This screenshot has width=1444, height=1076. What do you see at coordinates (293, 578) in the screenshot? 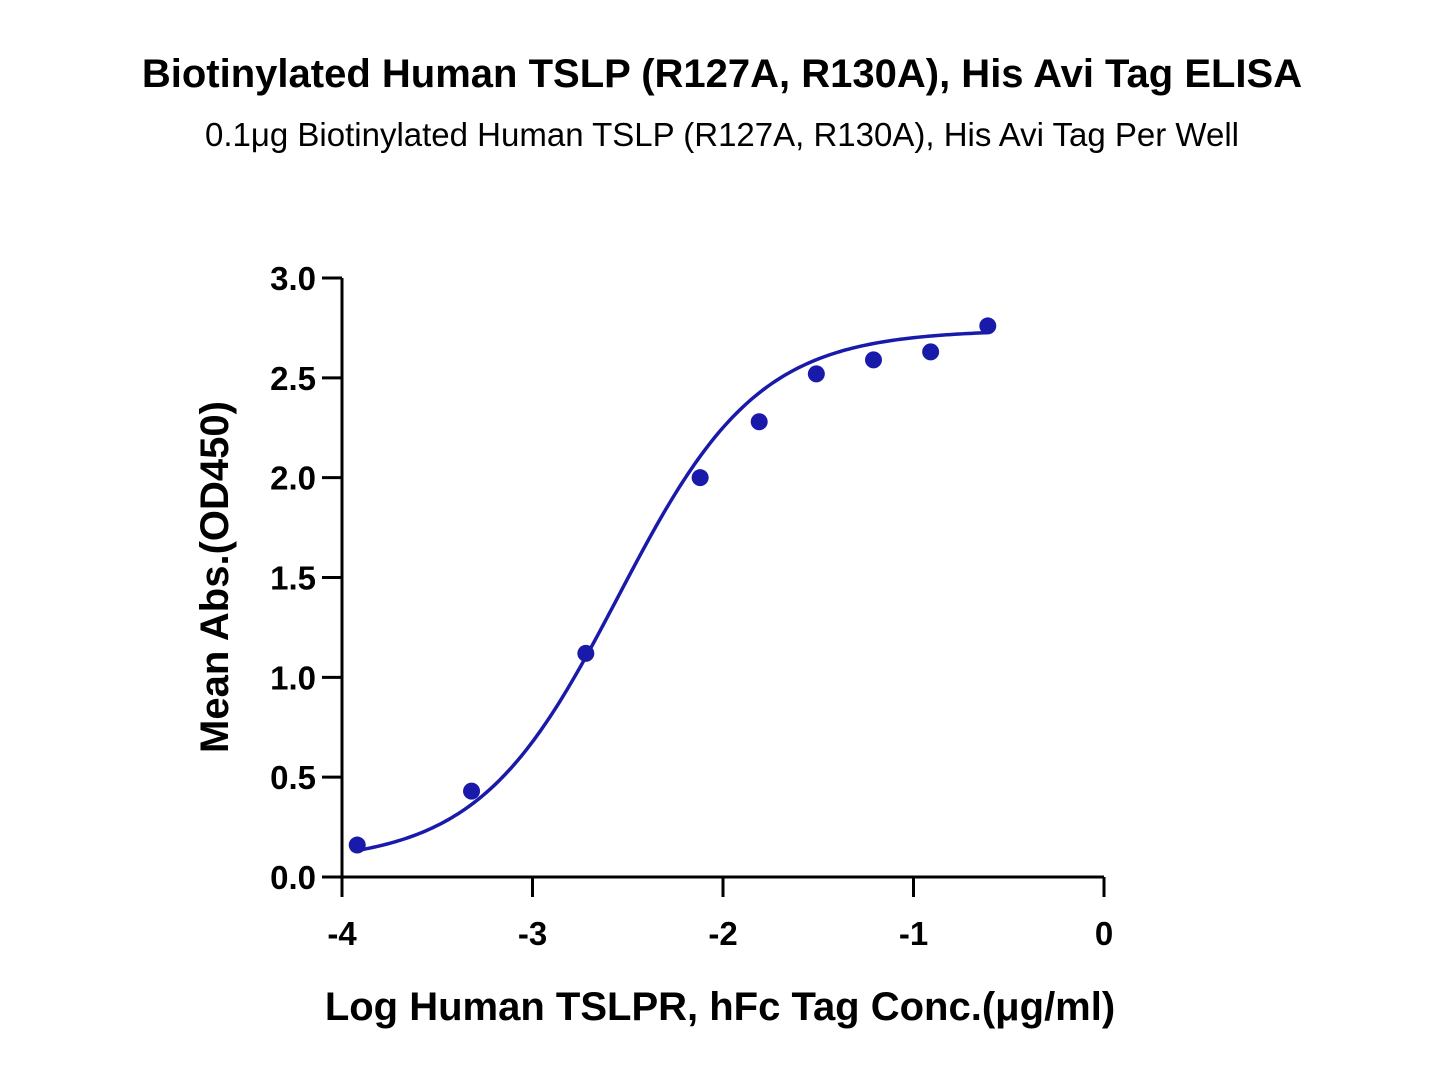
I see `y-tick-label: 1.5` at bounding box center [293, 578].